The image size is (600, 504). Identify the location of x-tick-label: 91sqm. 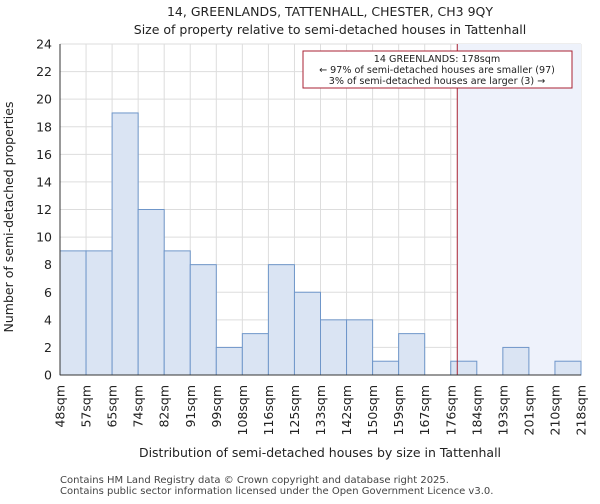
(190, 406).